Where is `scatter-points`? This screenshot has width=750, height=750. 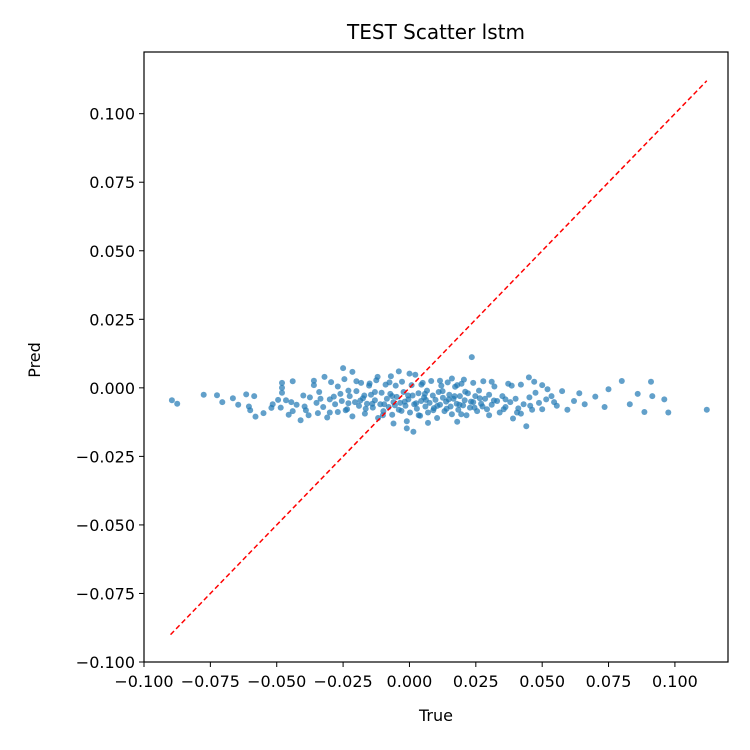
scatter-points is located at coordinates (439, 394).